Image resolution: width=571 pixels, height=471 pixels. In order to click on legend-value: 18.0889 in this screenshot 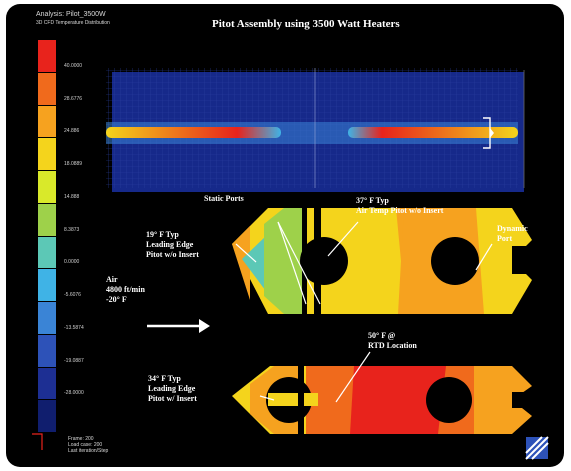, I will do `click(73, 164)`.